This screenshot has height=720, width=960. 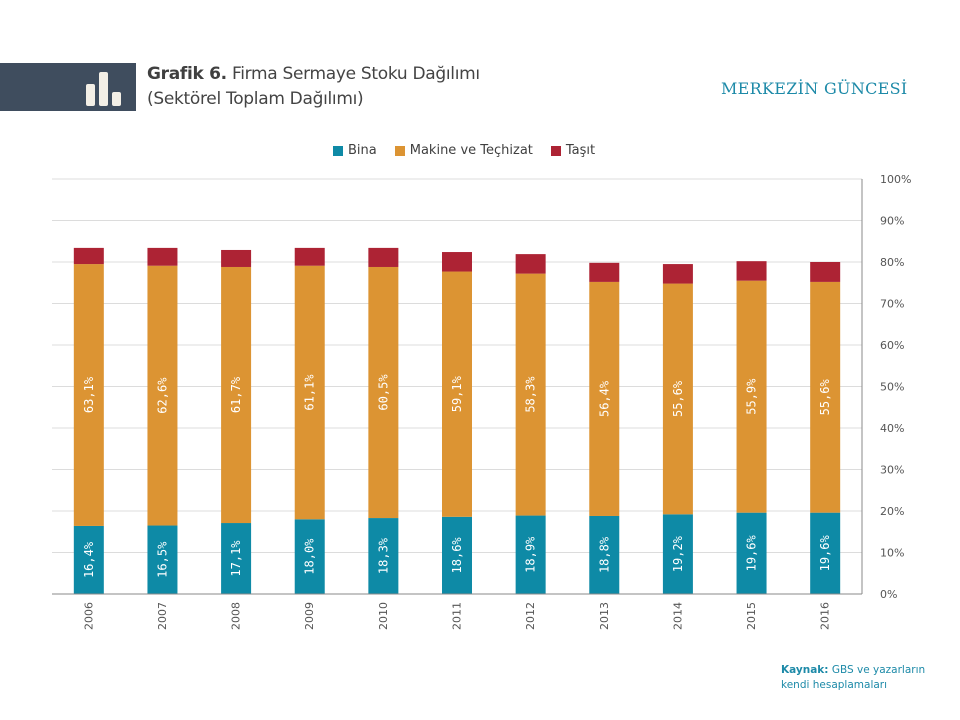 What do you see at coordinates (878, 670) in the screenshot?
I see `source-text-1: GBS ve yazarların` at bounding box center [878, 670].